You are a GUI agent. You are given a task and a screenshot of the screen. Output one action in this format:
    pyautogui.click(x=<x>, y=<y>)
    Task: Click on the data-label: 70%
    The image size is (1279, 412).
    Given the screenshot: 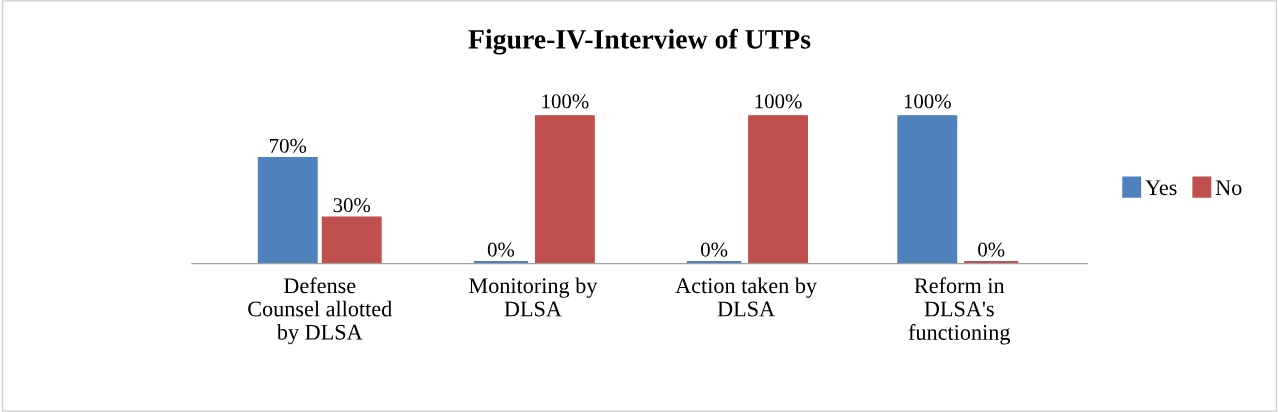 What is the action you would take?
    pyautogui.click(x=288, y=145)
    